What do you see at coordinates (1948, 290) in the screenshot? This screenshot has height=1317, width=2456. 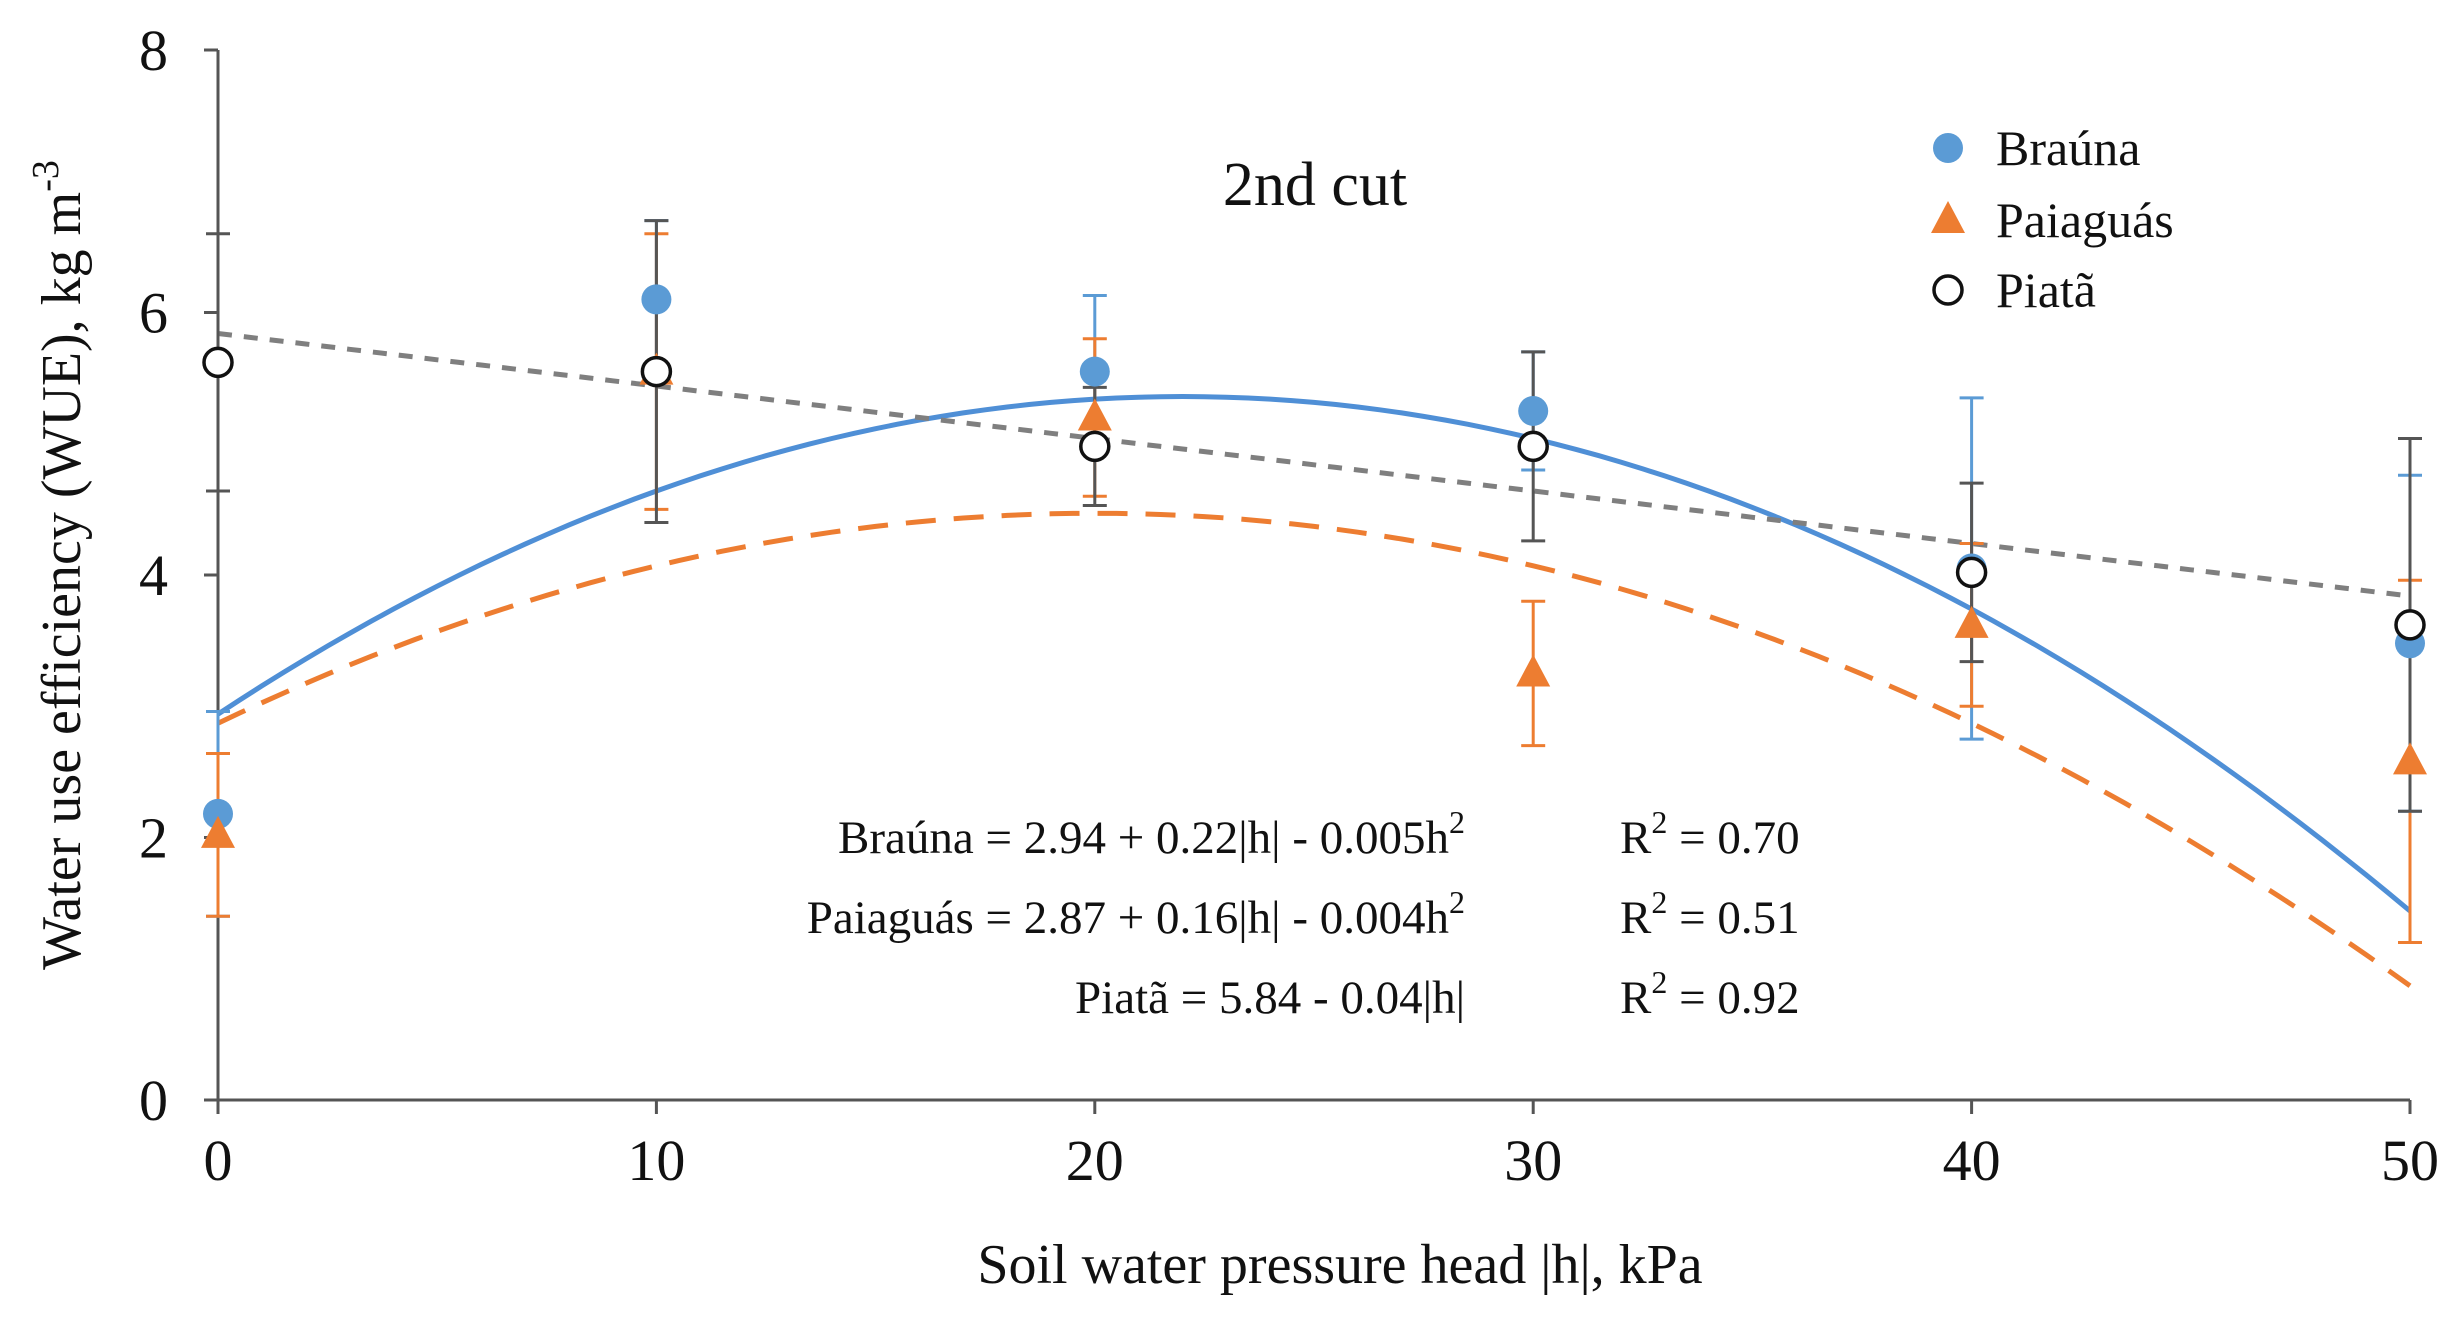 I see `legend-marker-piata` at bounding box center [1948, 290].